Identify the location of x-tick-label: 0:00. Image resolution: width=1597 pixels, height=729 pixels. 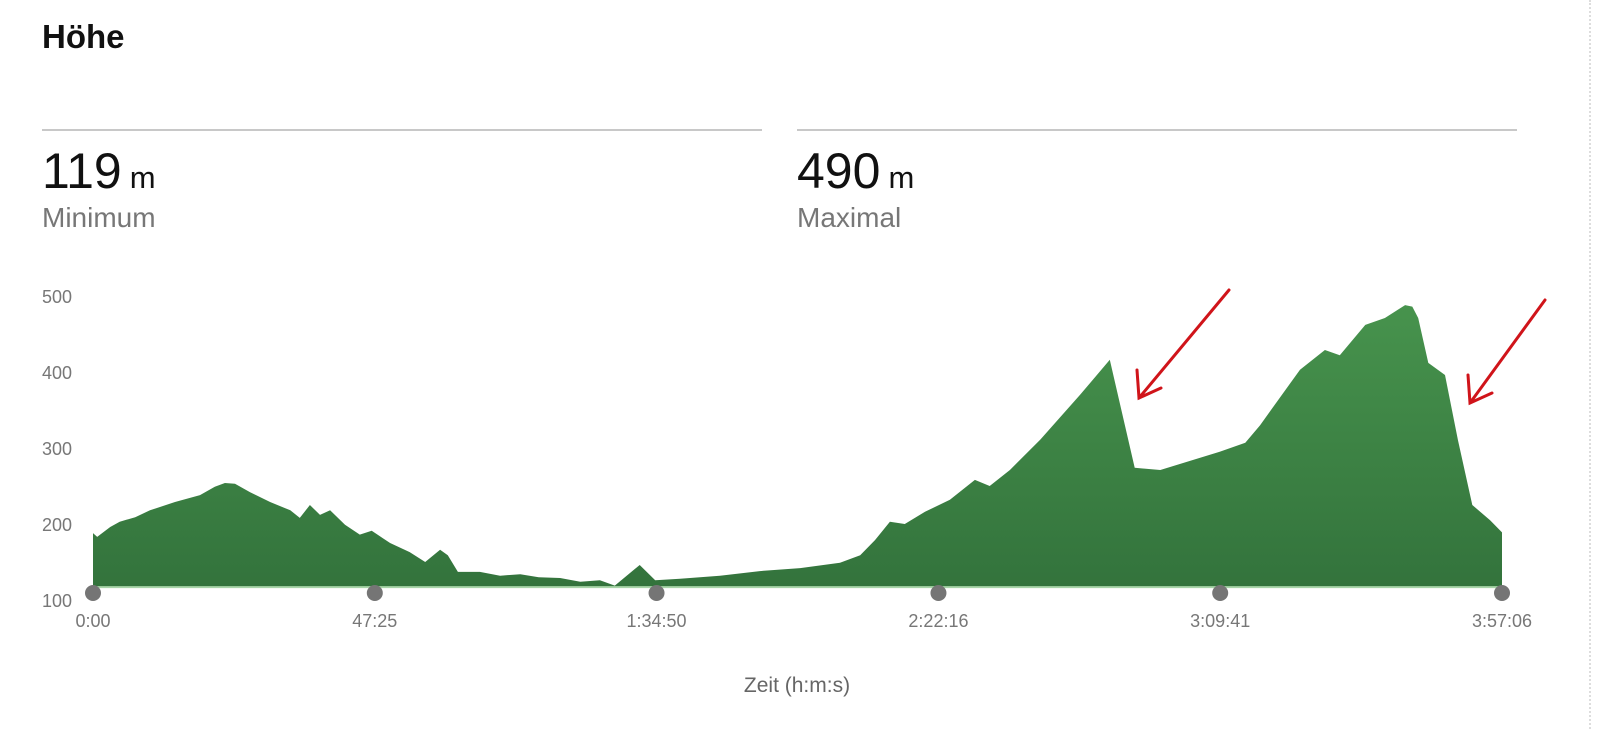
(92, 621).